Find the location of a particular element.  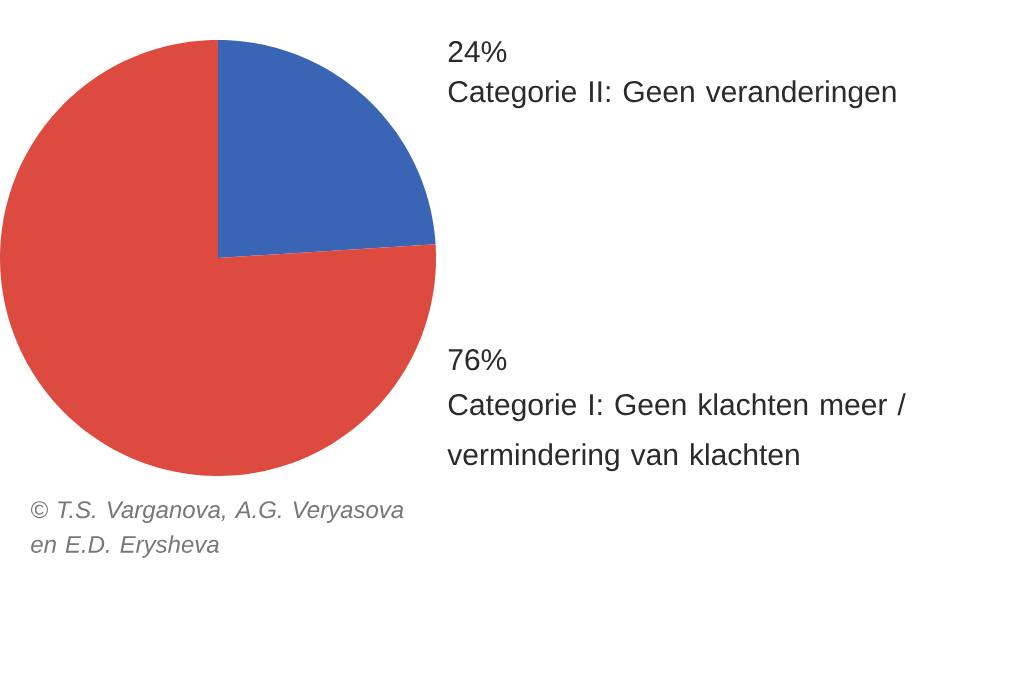

slice-label: Categorie I: Geen klachten meer / vermindering van klachten is located at coordinates (676, 432).